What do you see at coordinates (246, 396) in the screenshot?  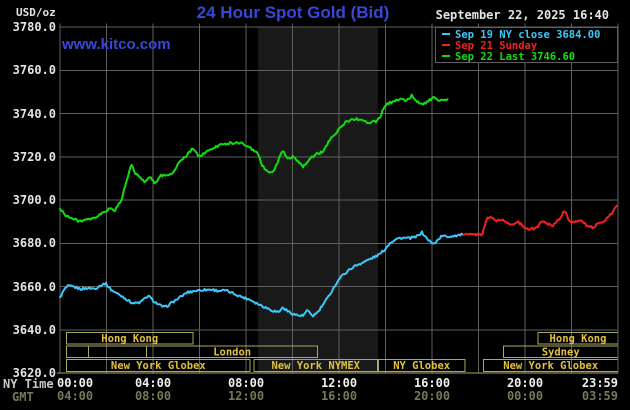 I see `x-tick-label-gmt: 12:00` at bounding box center [246, 396].